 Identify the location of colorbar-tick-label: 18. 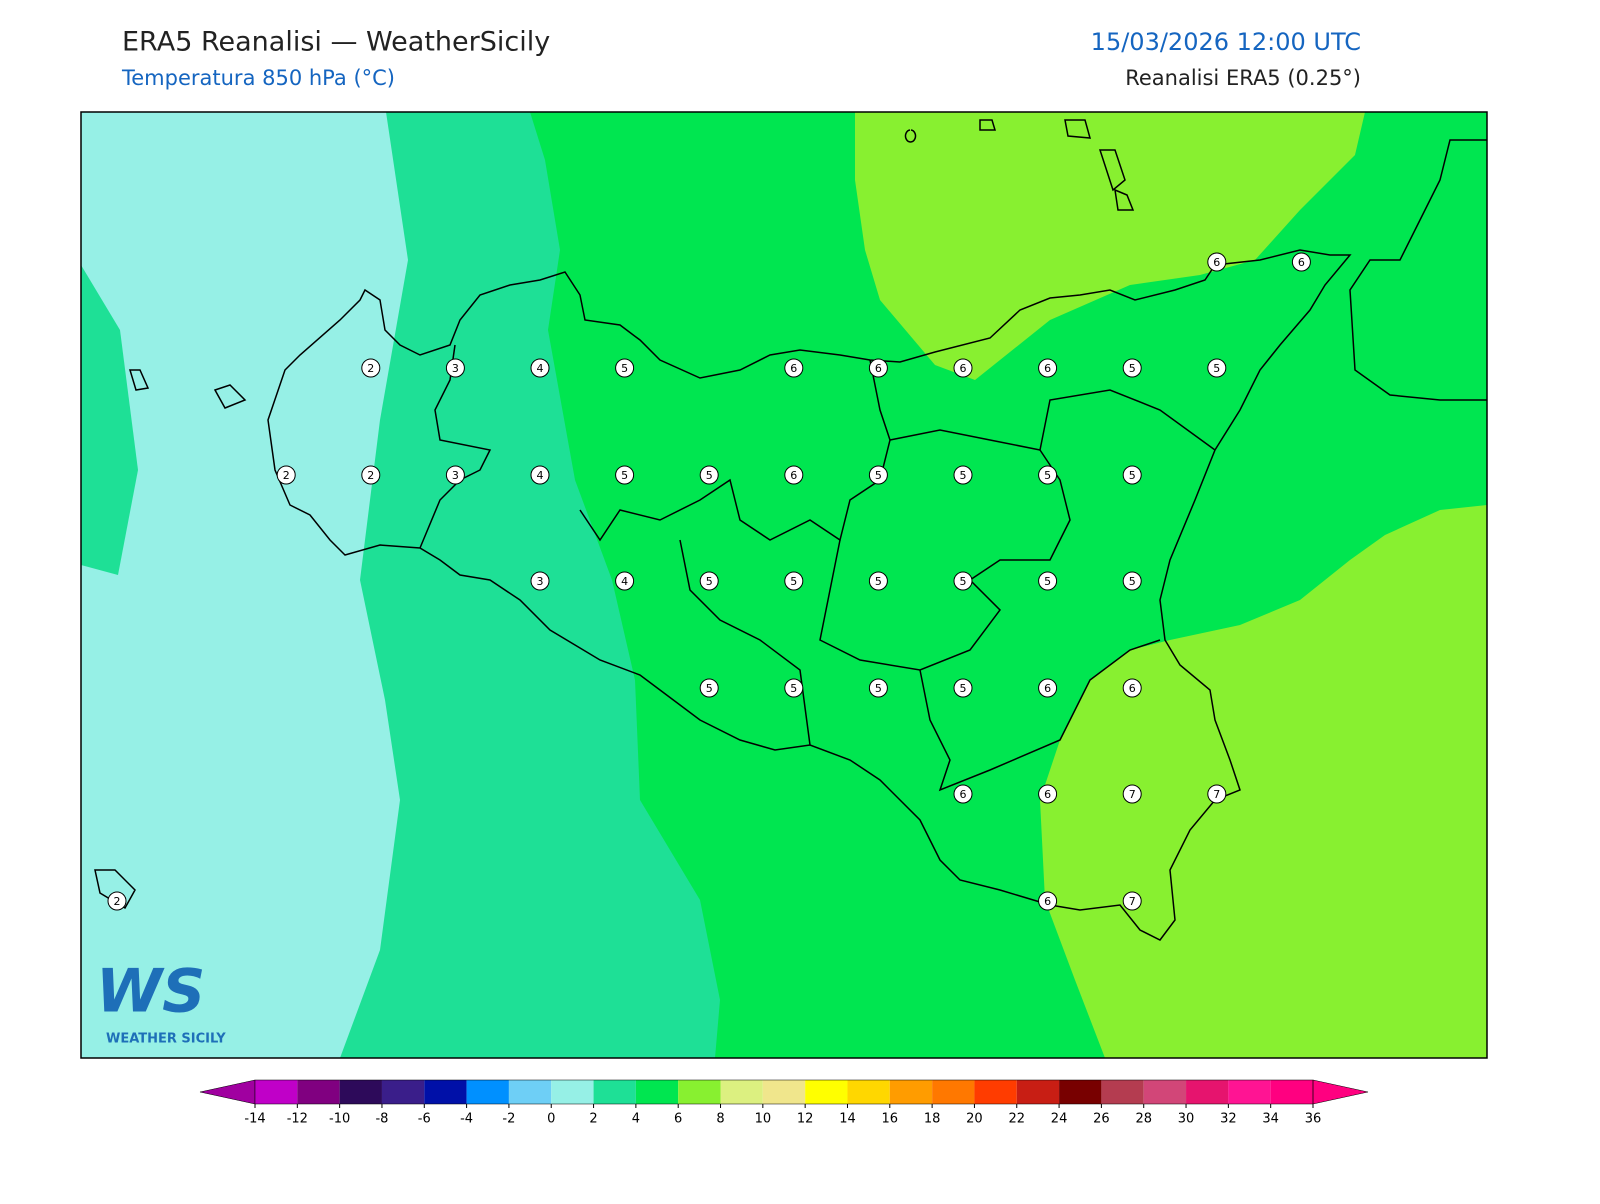
(932, 1119).